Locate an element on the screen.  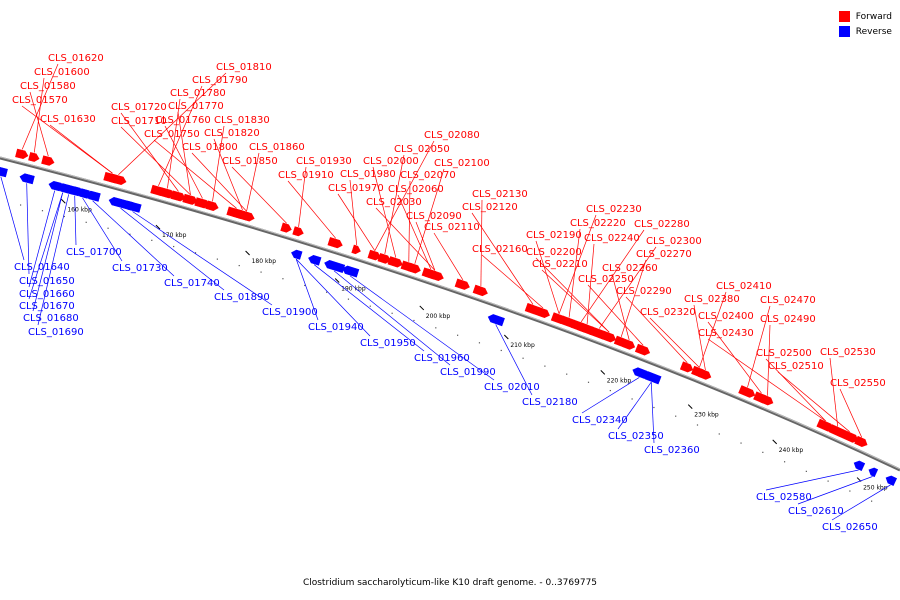
forward-gene-label: CLS_02050 is located at coordinates (422, 149).